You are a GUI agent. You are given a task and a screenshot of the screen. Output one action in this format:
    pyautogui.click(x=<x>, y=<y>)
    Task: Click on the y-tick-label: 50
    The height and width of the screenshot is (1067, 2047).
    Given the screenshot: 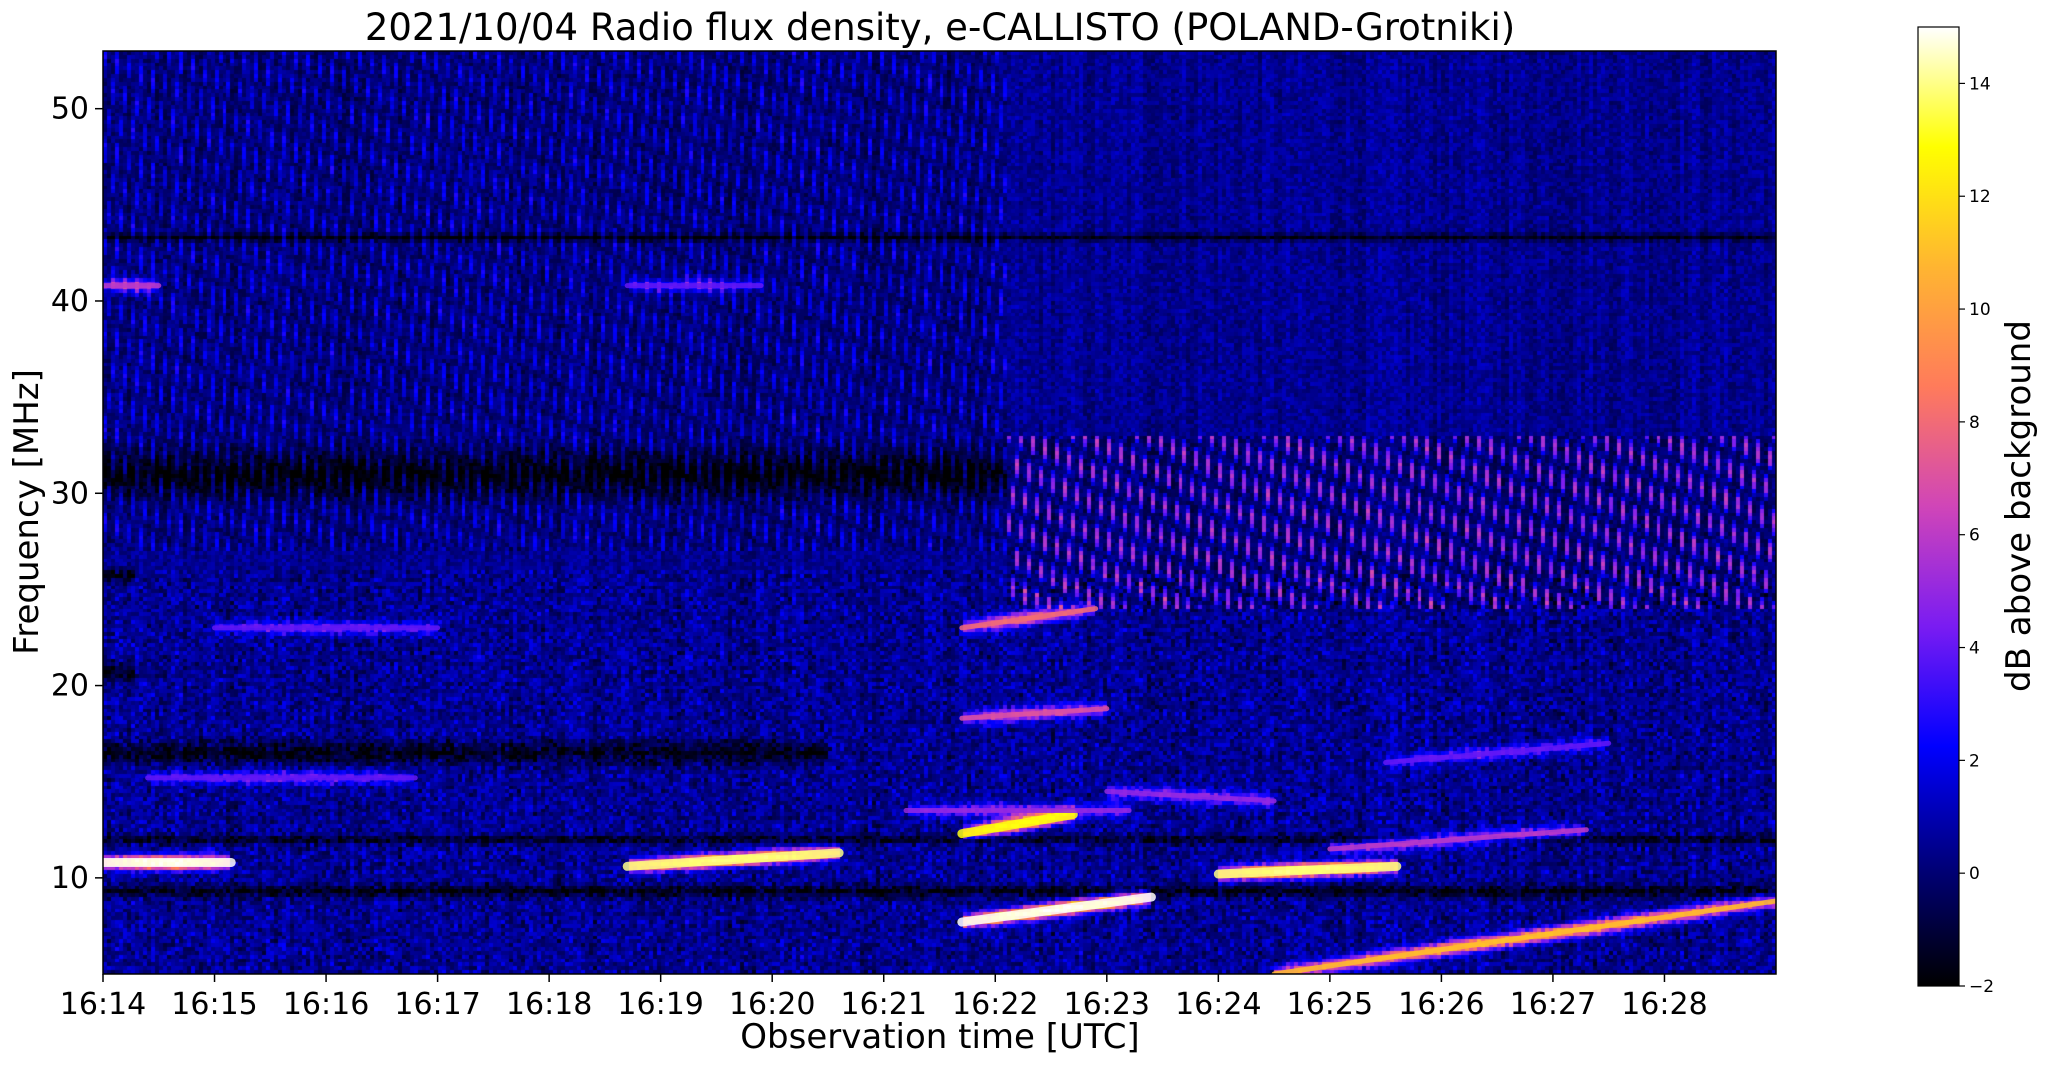 What is the action you would take?
    pyautogui.click(x=70, y=109)
    